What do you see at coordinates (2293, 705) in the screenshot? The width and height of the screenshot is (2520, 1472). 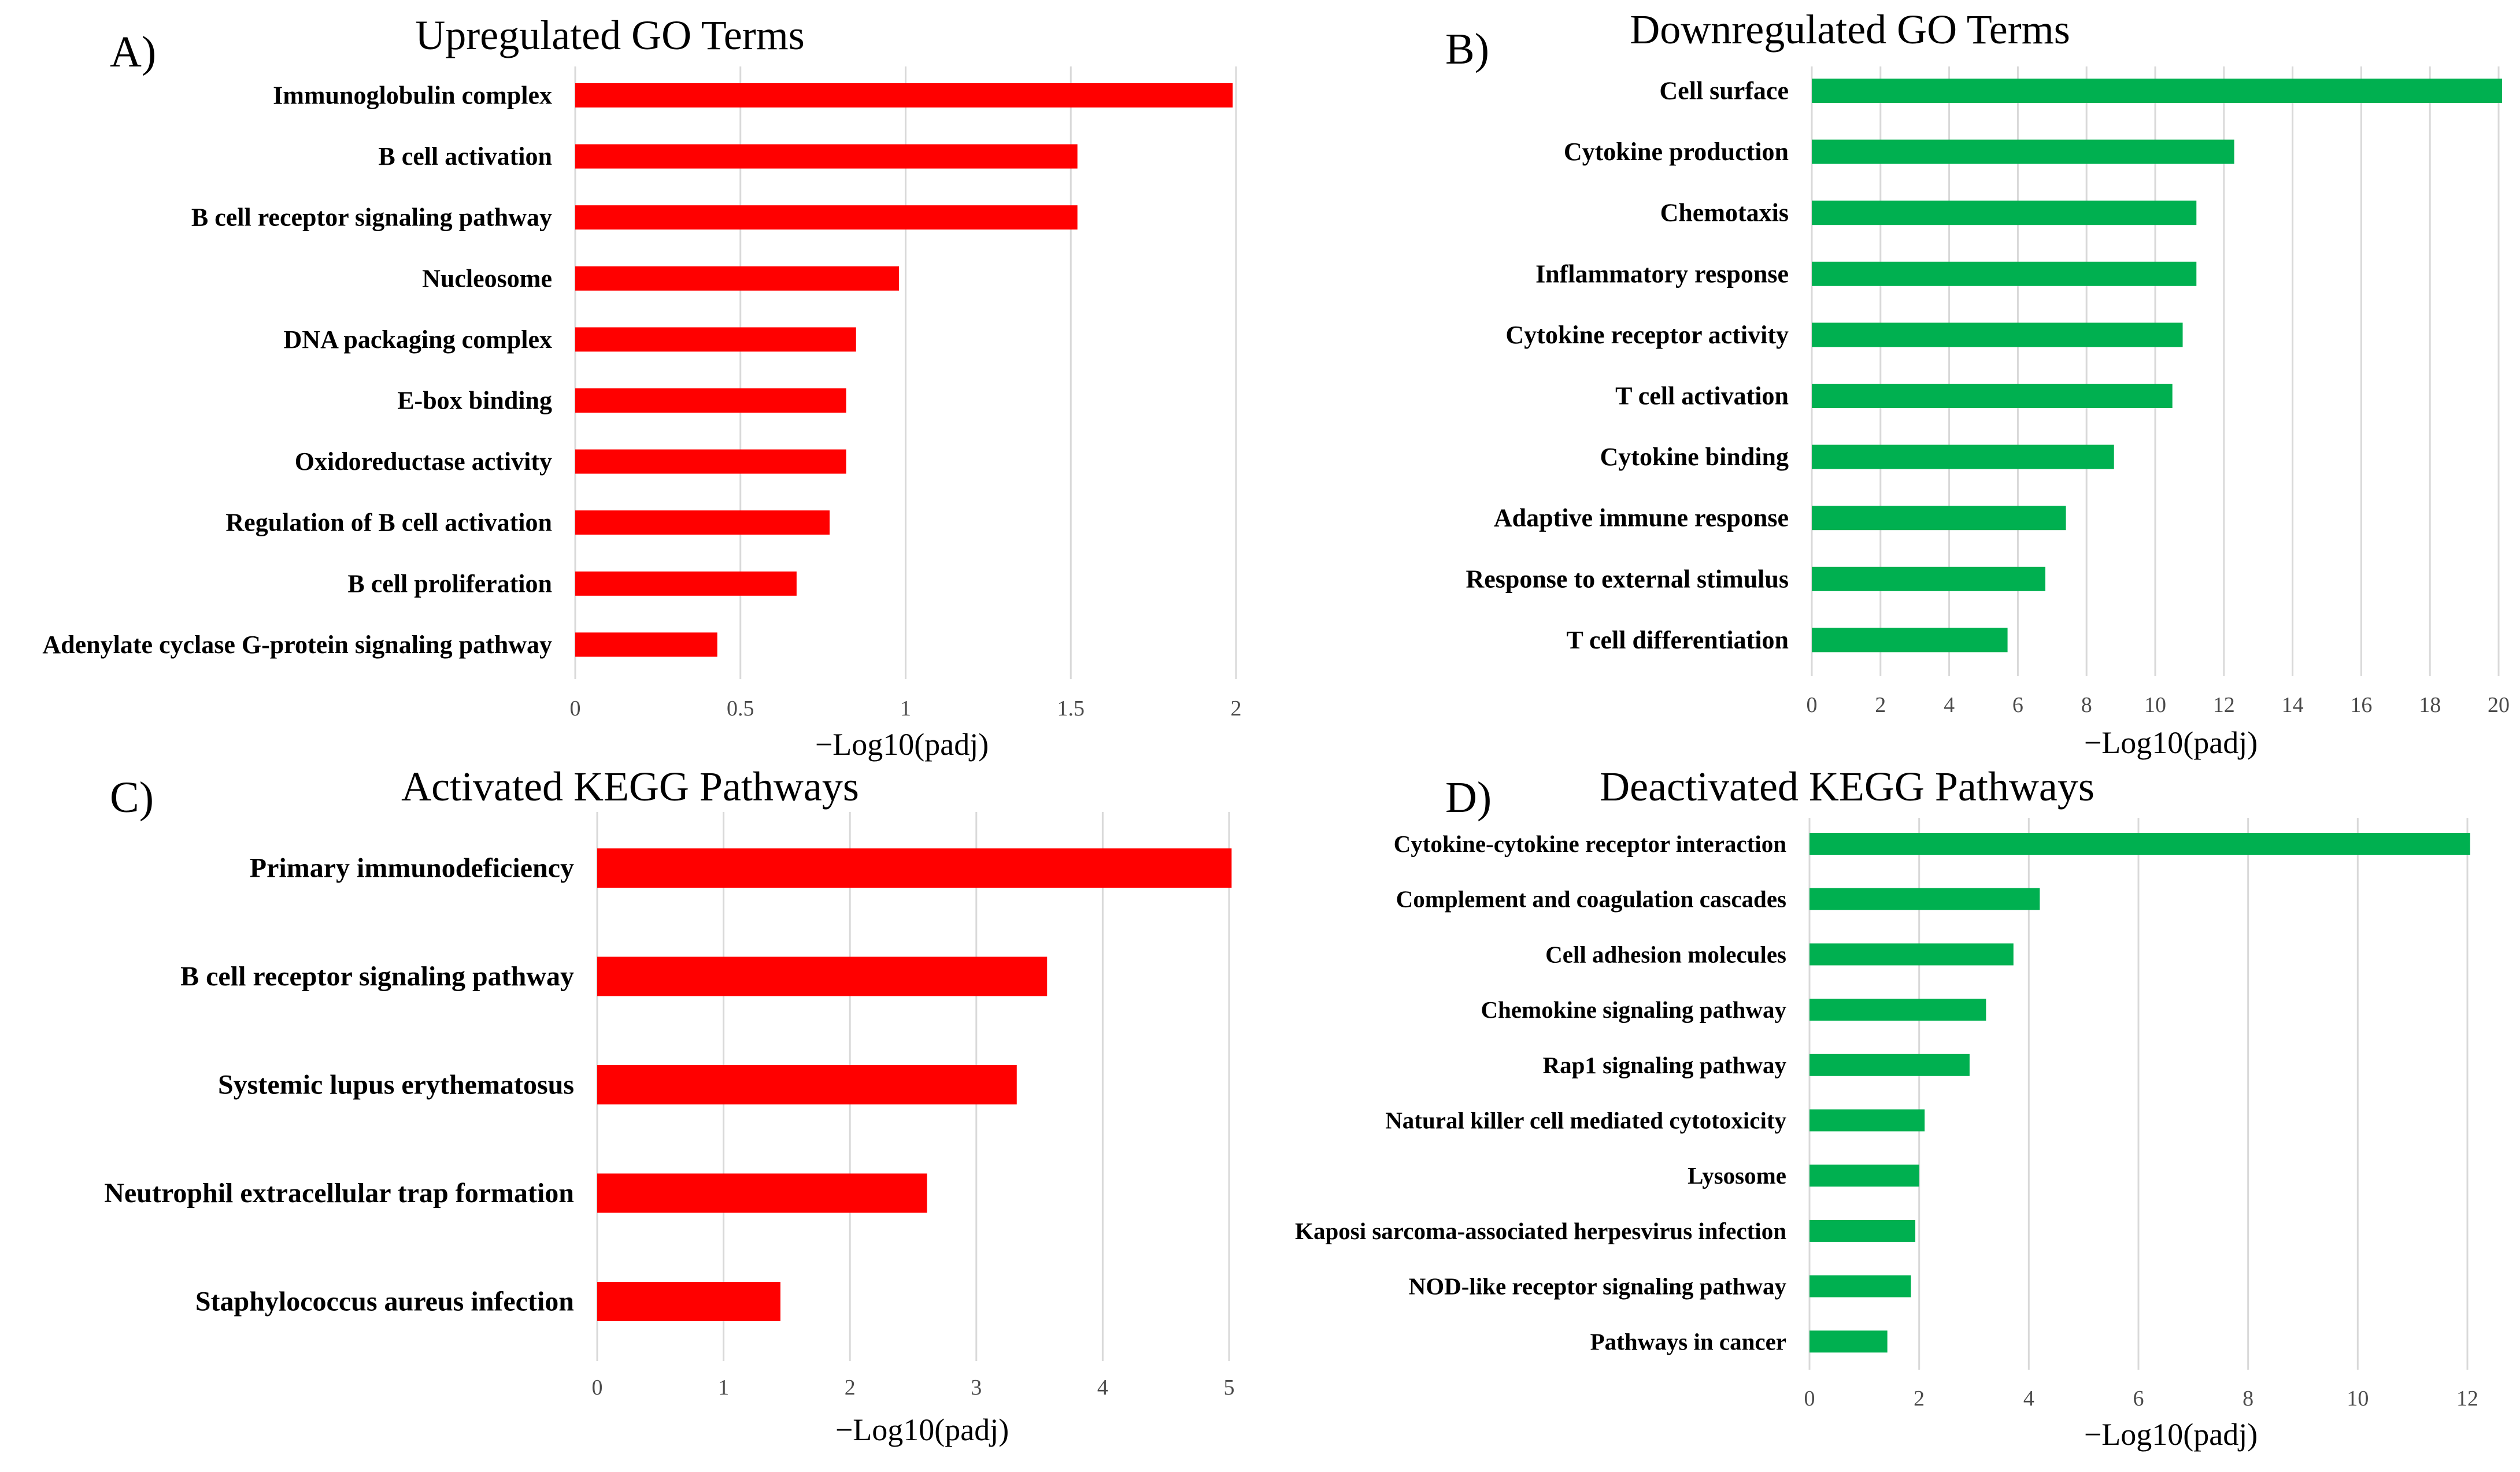 I see `x-tick-label: 14` at bounding box center [2293, 705].